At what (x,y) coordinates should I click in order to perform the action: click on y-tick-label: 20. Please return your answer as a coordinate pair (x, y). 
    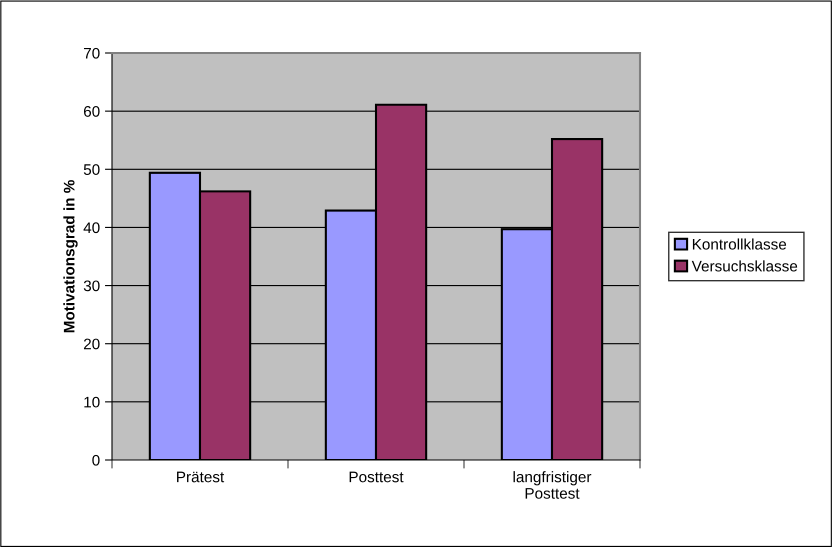
    Looking at the image, I should click on (92, 344).